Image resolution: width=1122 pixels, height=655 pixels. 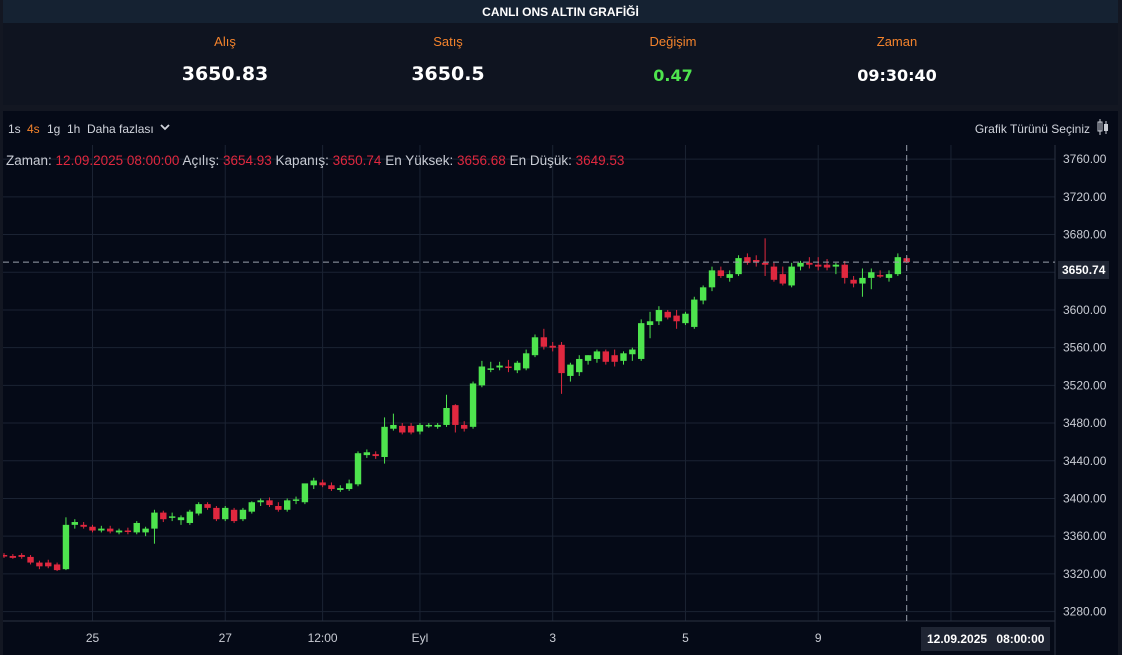 What do you see at coordinates (201, 160) in the screenshot?
I see `ohlc-open-label: Açılış:` at bounding box center [201, 160].